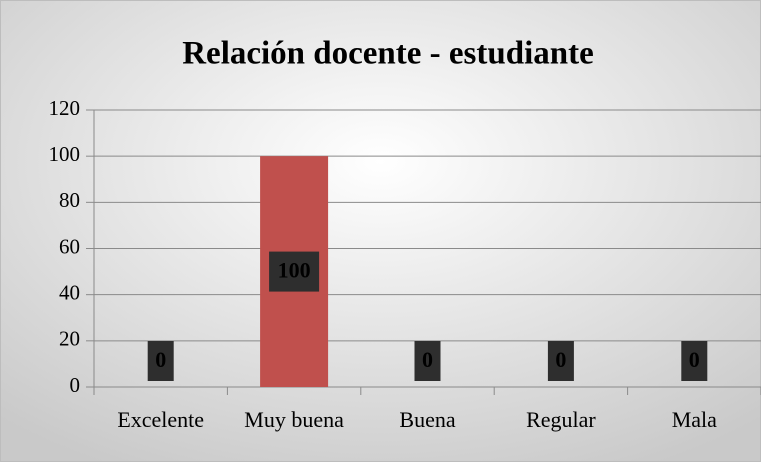  What do you see at coordinates (69, 339) in the screenshot?
I see `y-tick-label: 20` at bounding box center [69, 339].